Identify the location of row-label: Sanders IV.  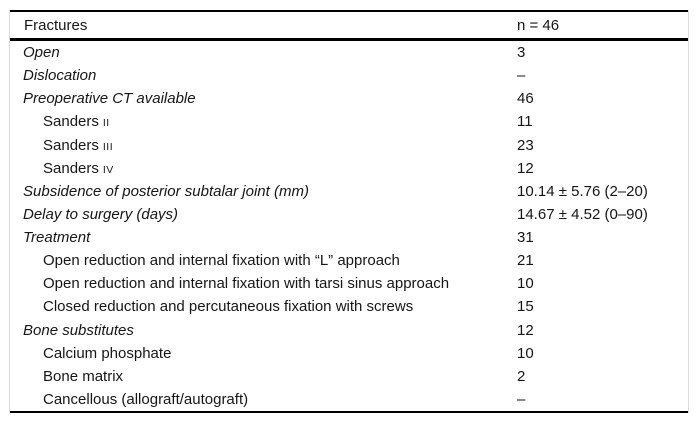
(263, 168).